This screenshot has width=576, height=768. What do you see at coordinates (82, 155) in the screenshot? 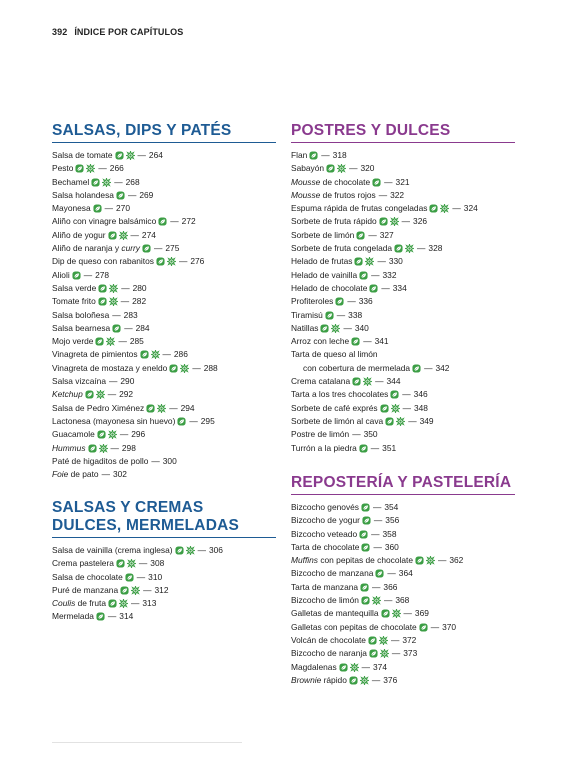
I see `entry-name: Salsa de tomate` at bounding box center [82, 155].